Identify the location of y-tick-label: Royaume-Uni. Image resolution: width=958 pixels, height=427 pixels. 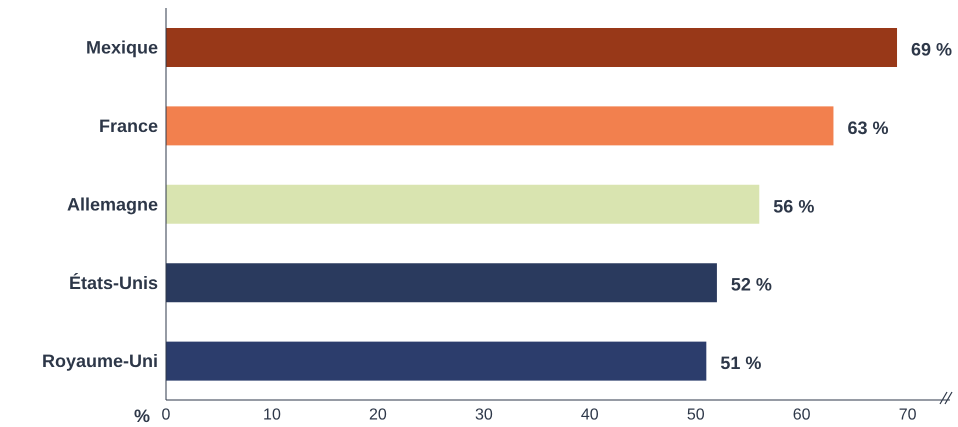
(100, 361).